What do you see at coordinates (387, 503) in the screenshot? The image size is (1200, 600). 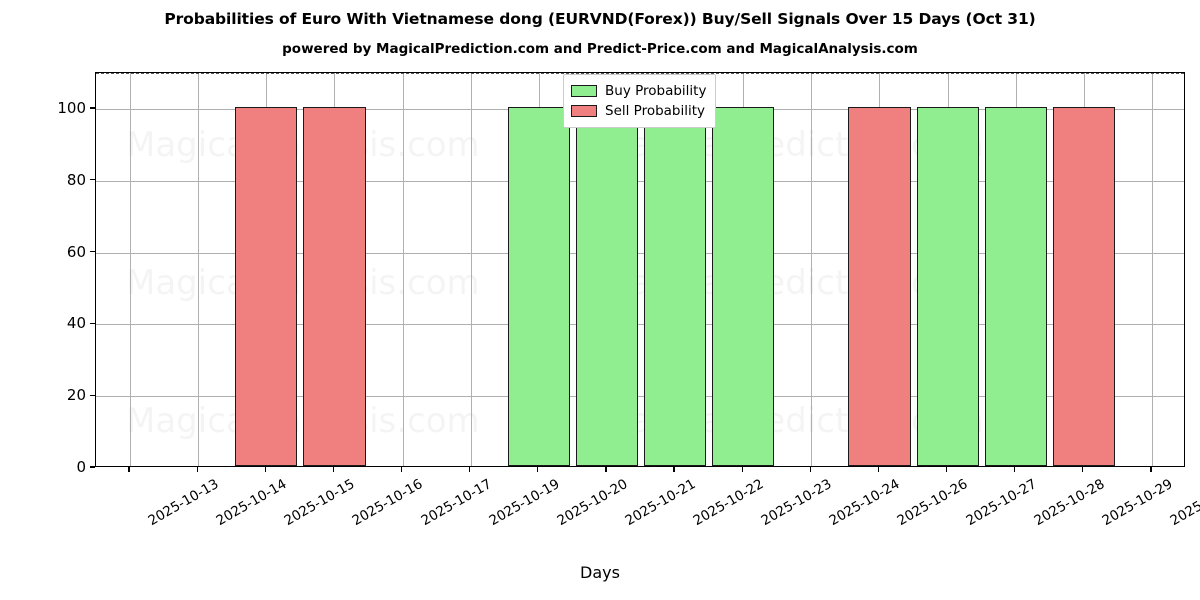 I see `x-tick-label: 2025-10-16` at bounding box center [387, 503].